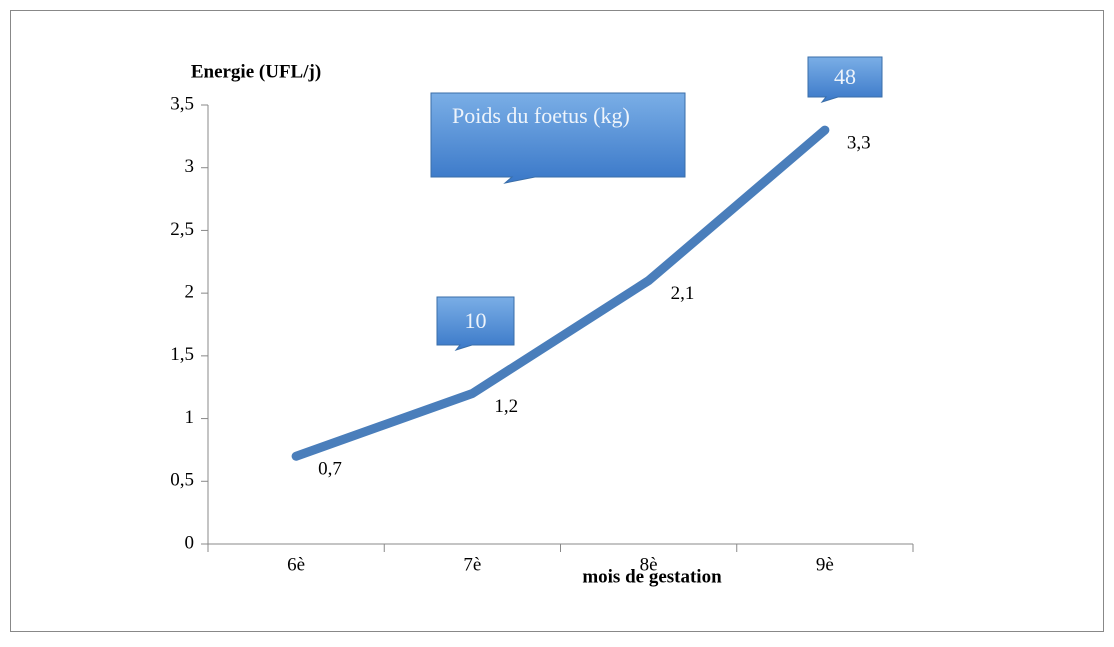  What do you see at coordinates (182, 229) in the screenshot?
I see `y-tick-label: 2,5` at bounding box center [182, 229].